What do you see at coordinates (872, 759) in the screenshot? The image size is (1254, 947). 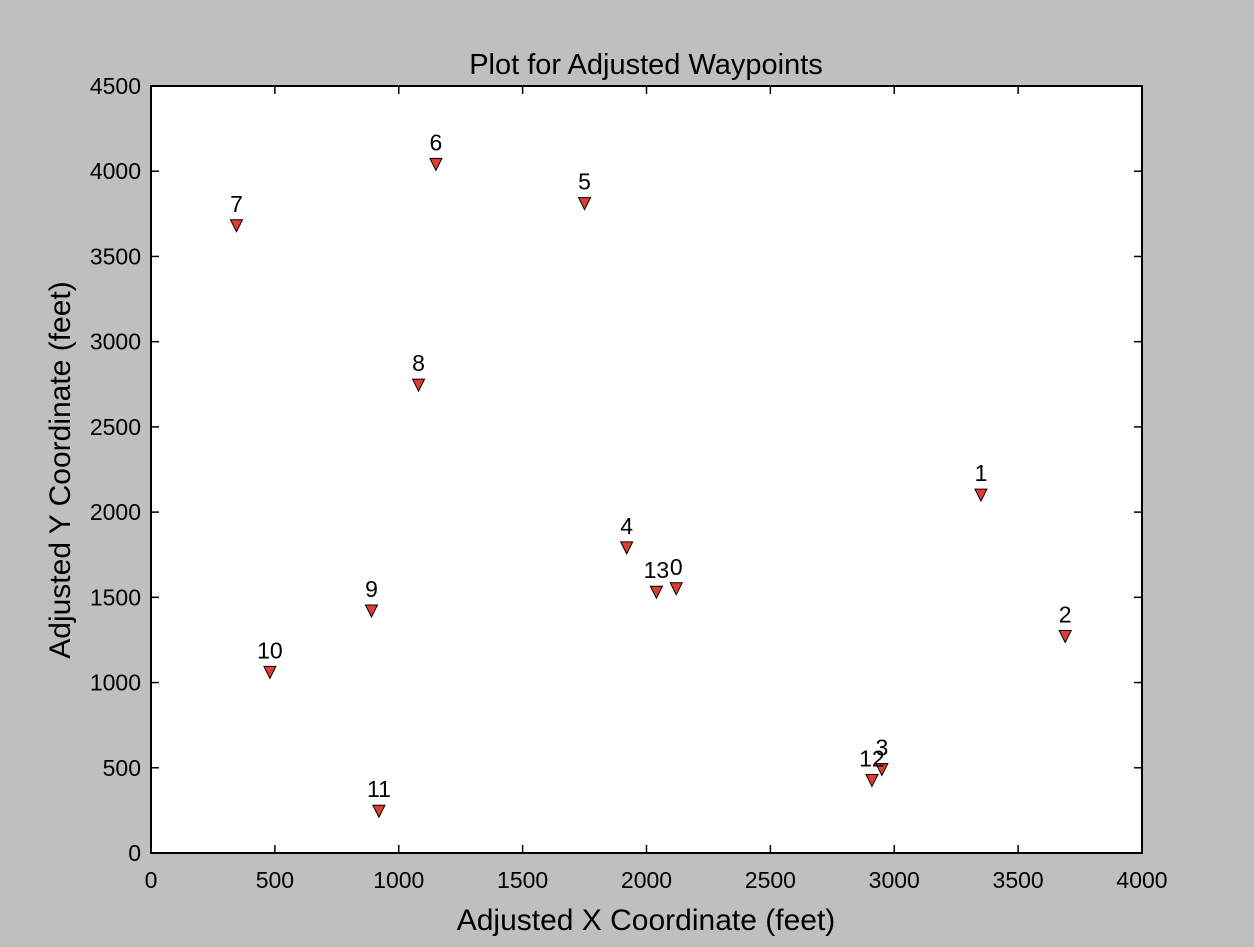 I see `waypoint-label: 12` at bounding box center [872, 759].